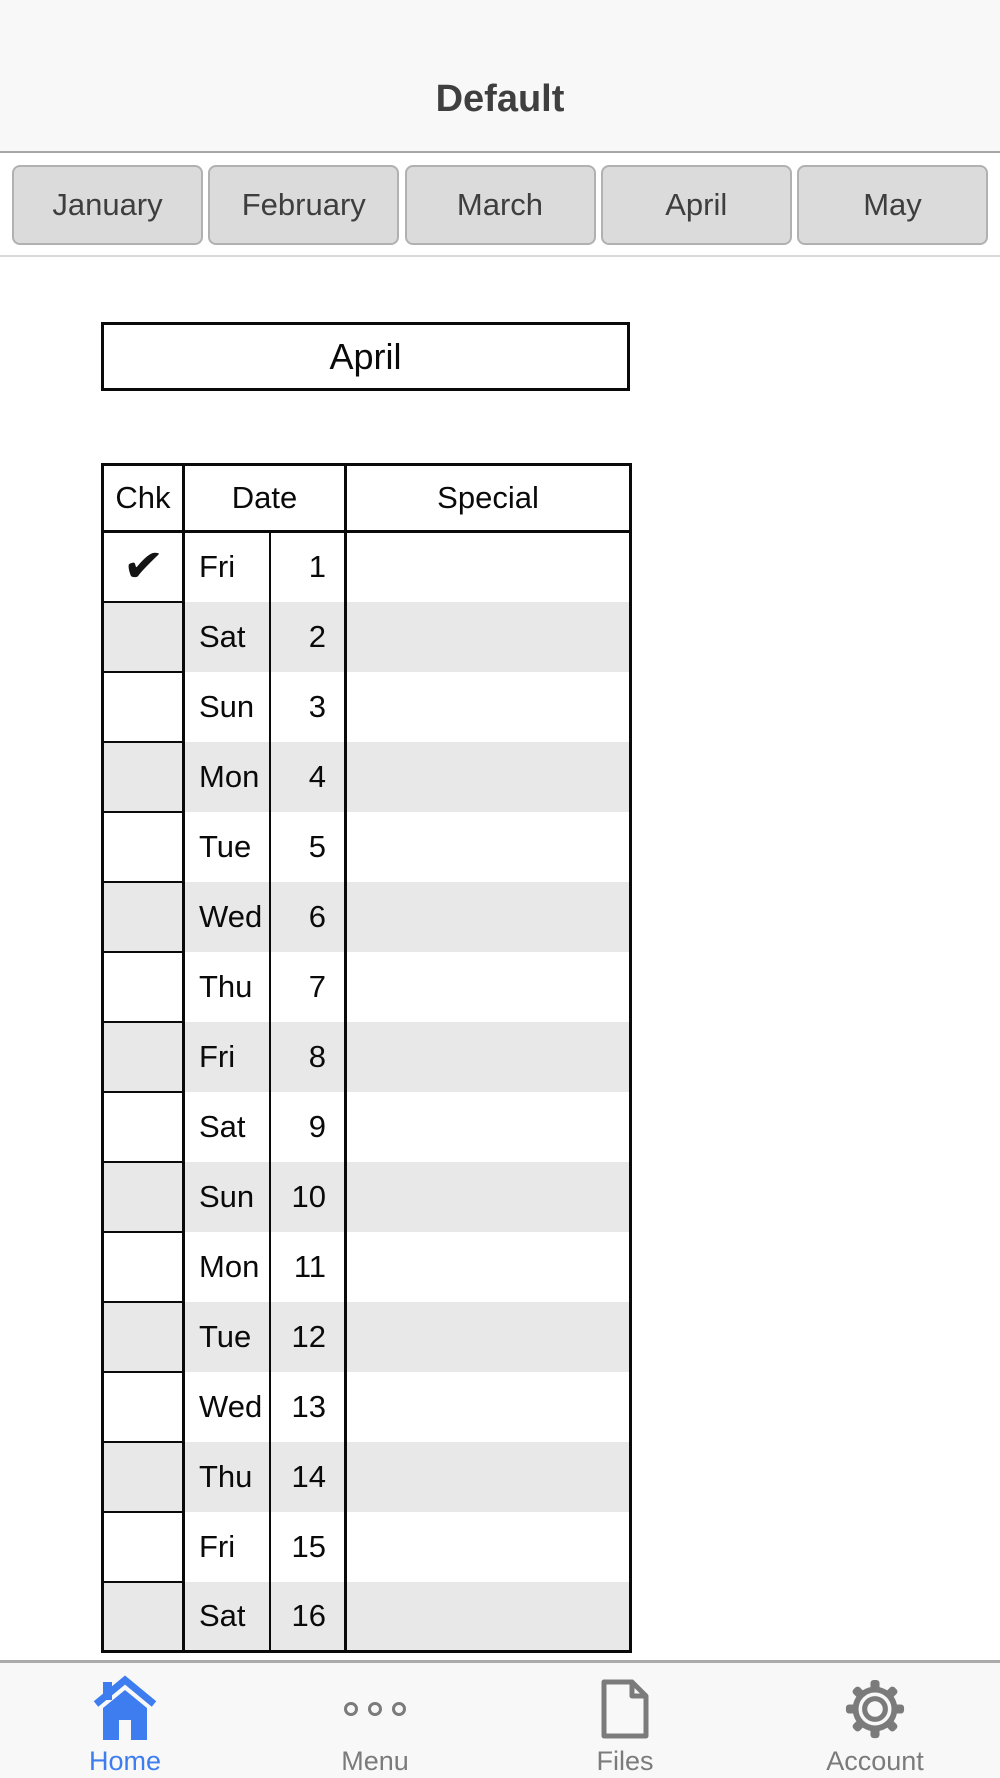 The width and height of the screenshot is (1000, 1778). I want to click on column-header-special: Special, so click(488, 498).